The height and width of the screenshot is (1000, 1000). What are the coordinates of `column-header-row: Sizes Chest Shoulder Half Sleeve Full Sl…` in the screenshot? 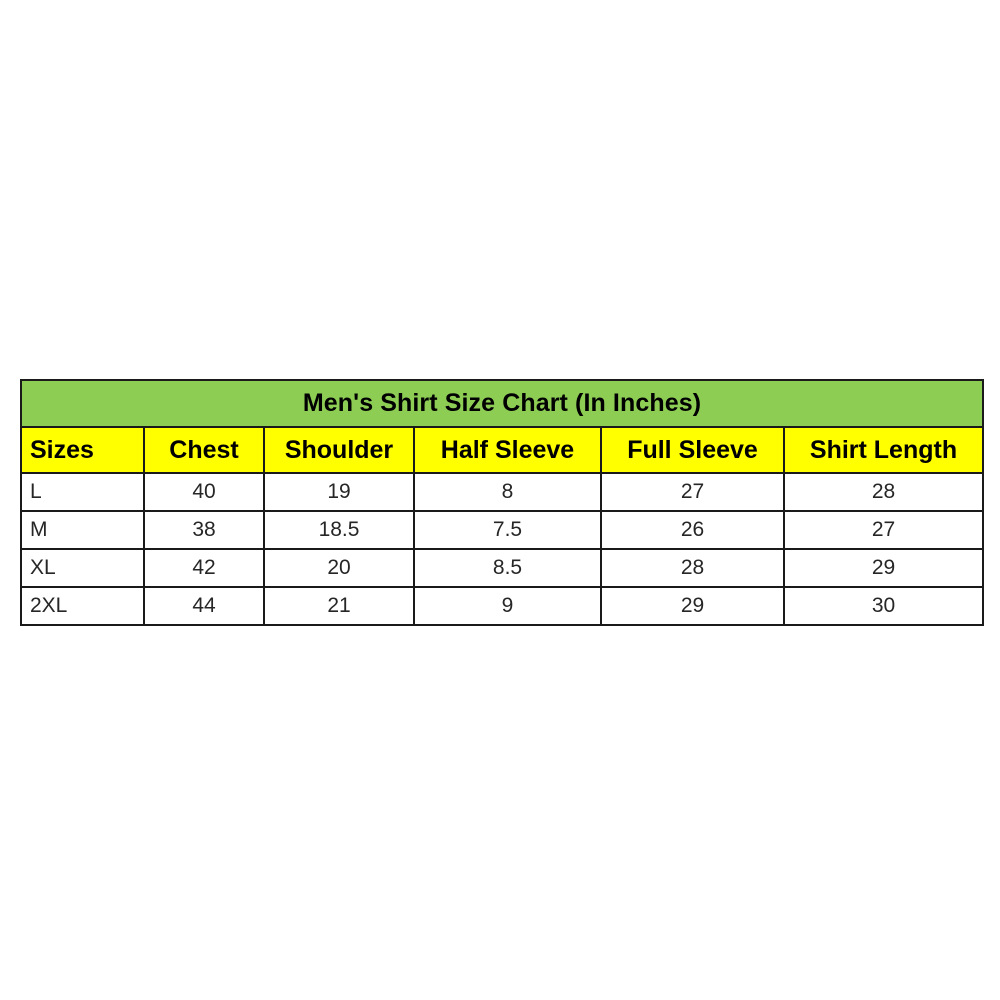 It's located at (502, 450).